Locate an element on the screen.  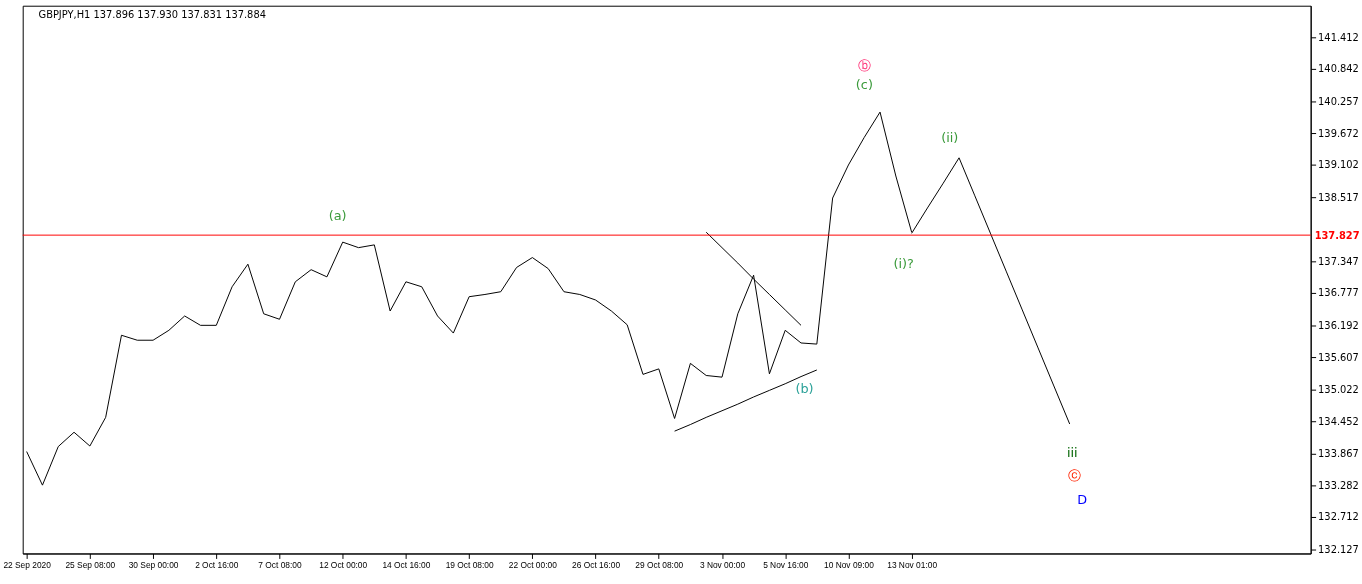
y-tick-label: 134.452 is located at coordinates (1338, 421).